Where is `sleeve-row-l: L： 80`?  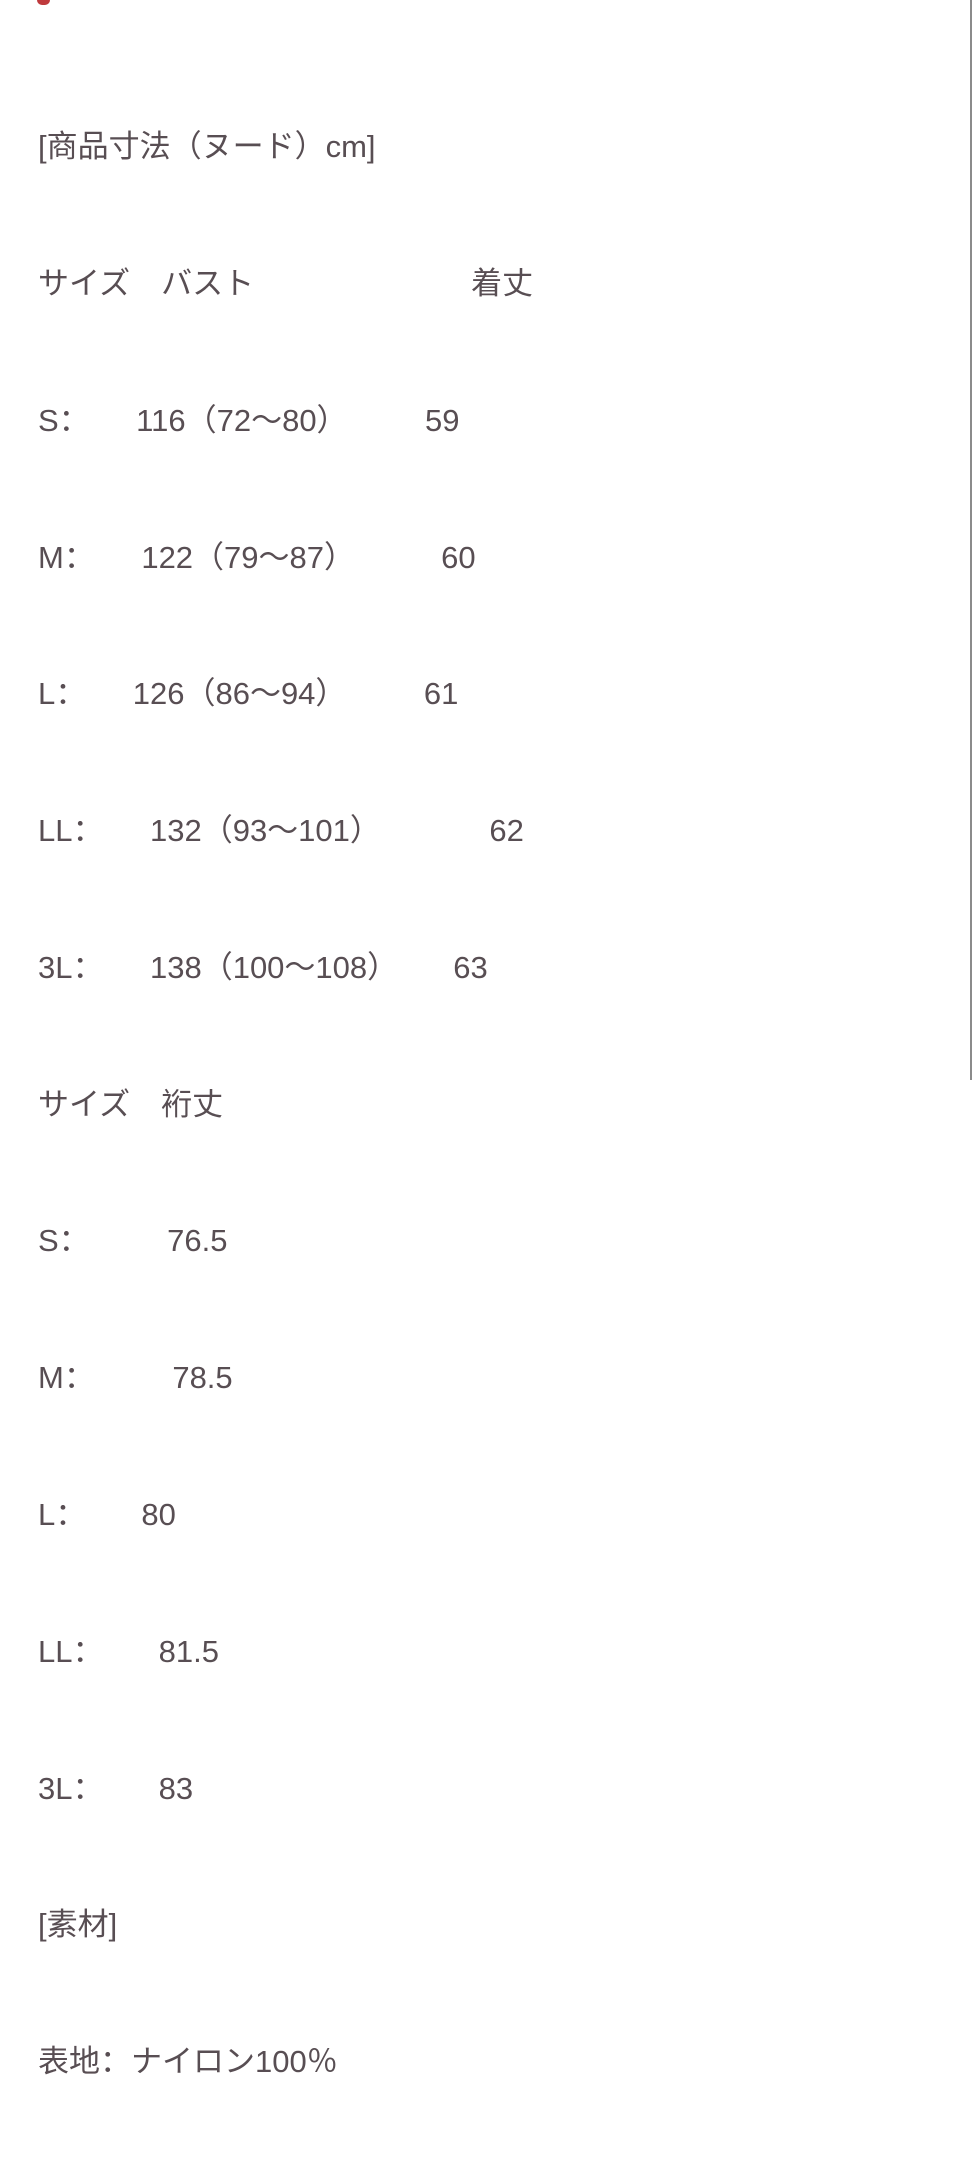 sleeve-row-l: L： 80 is located at coordinates (107, 1514).